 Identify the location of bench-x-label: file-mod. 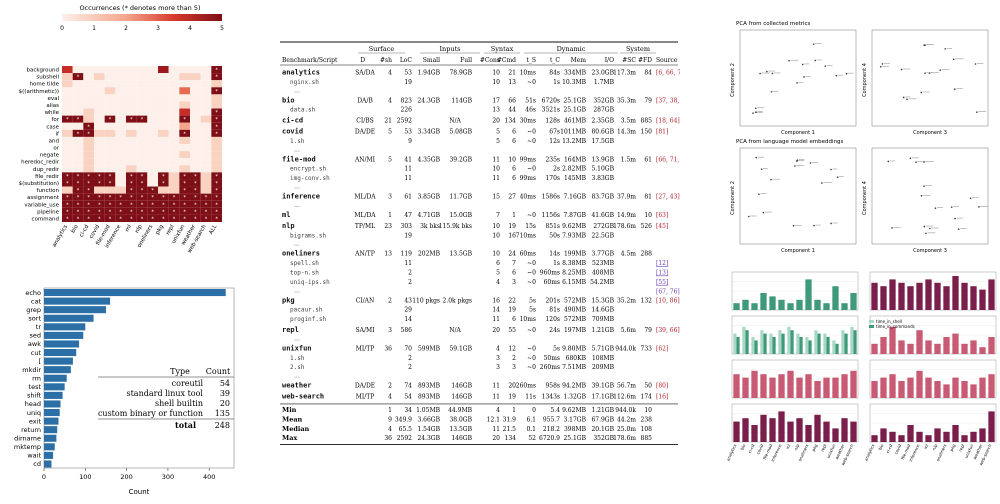
(906, 451).